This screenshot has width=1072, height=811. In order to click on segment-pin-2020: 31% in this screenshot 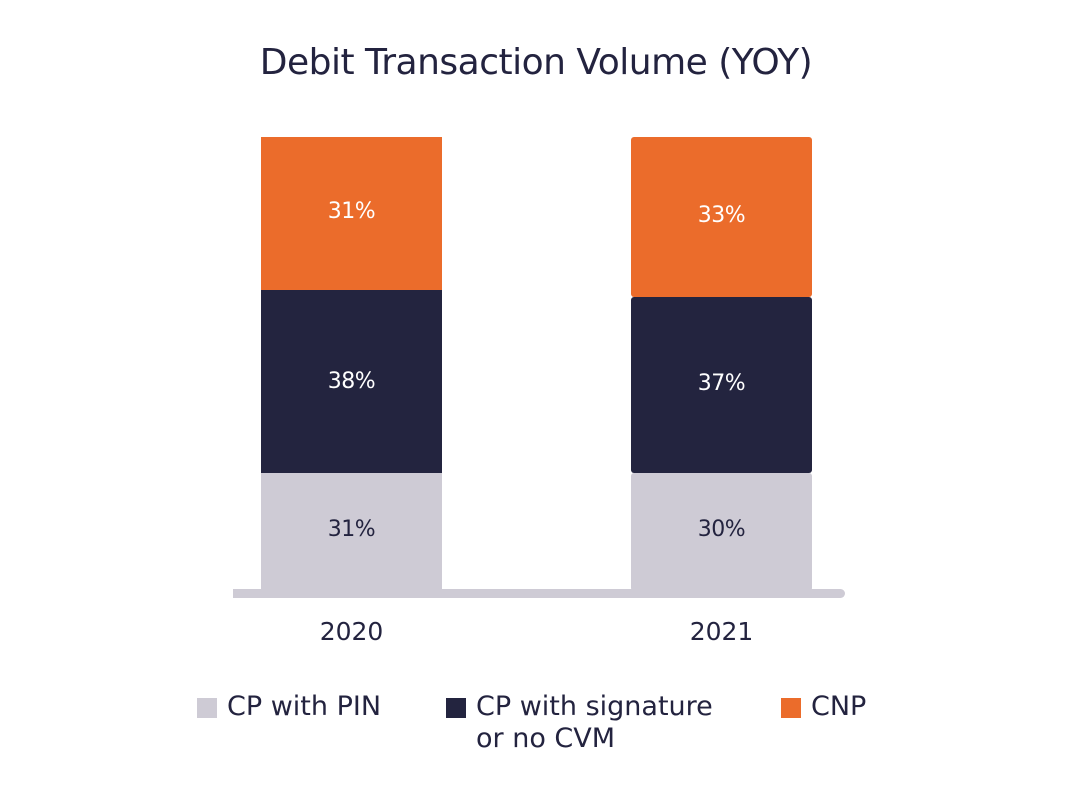, I will do `click(351, 532)`.